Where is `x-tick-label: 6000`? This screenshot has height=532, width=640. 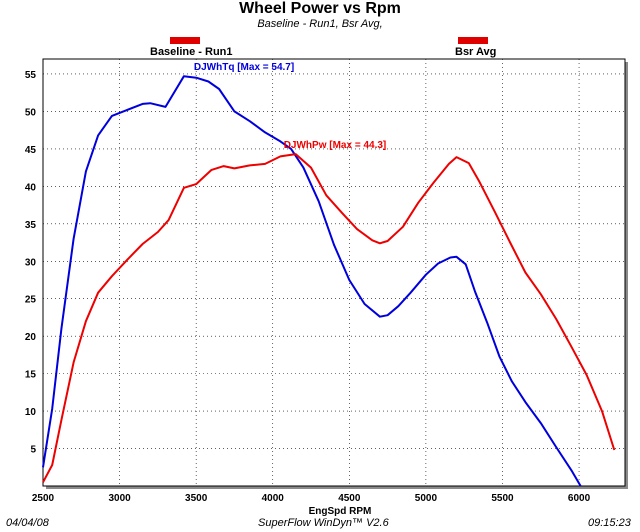
x-tick-label: 6000 is located at coordinates (579, 498).